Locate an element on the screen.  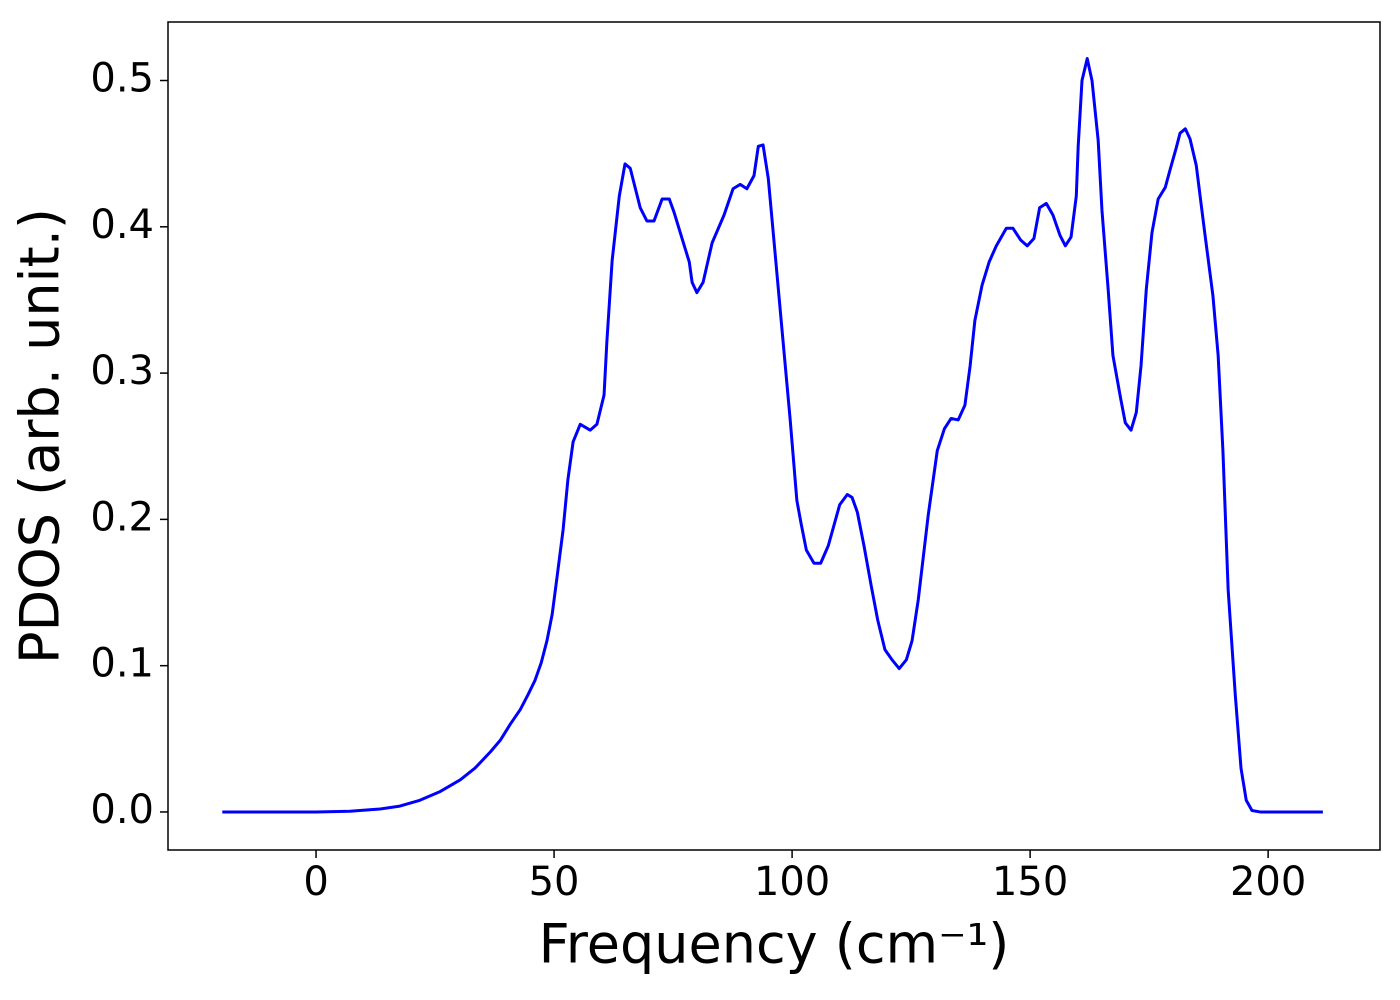
y-tick-label: 0.0 is located at coordinates (122, 810).